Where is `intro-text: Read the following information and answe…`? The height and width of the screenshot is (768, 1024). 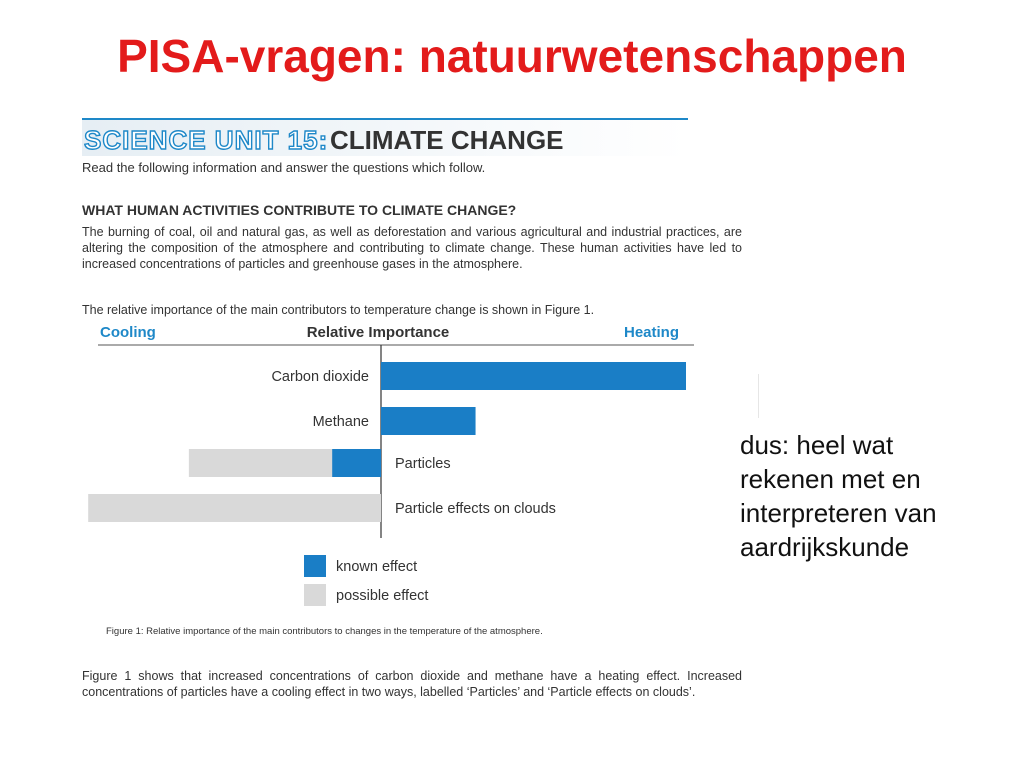
intro-text: Read the following information and answe… is located at coordinates (284, 167).